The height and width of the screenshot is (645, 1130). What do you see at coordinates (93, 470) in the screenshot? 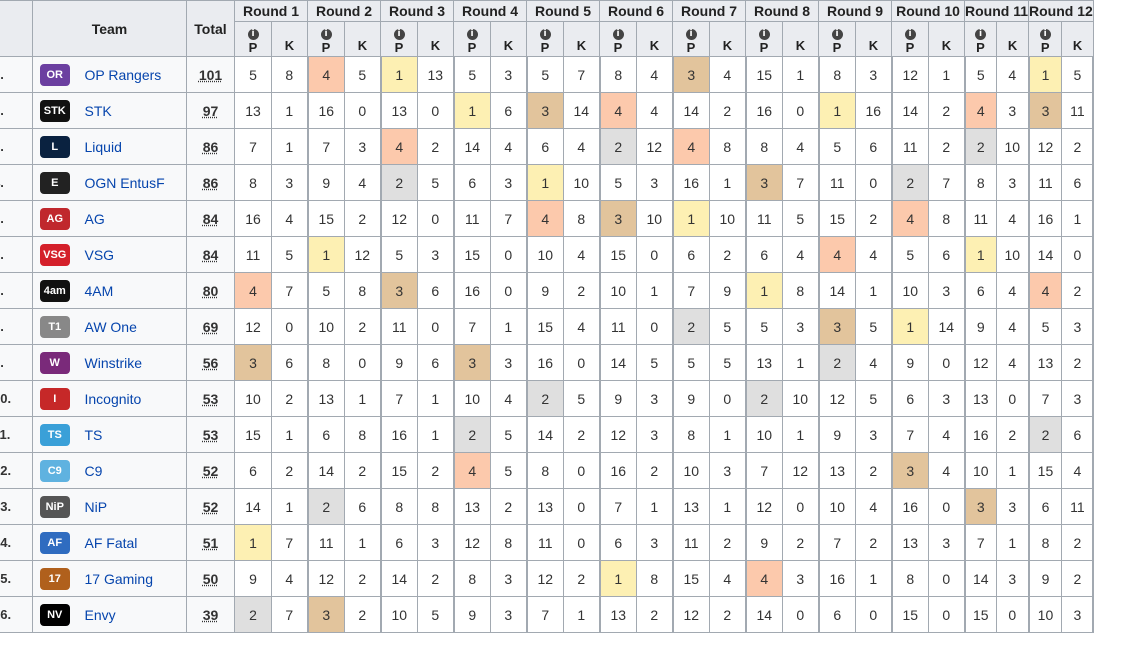
I see `team-link: C9` at bounding box center [93, 470].